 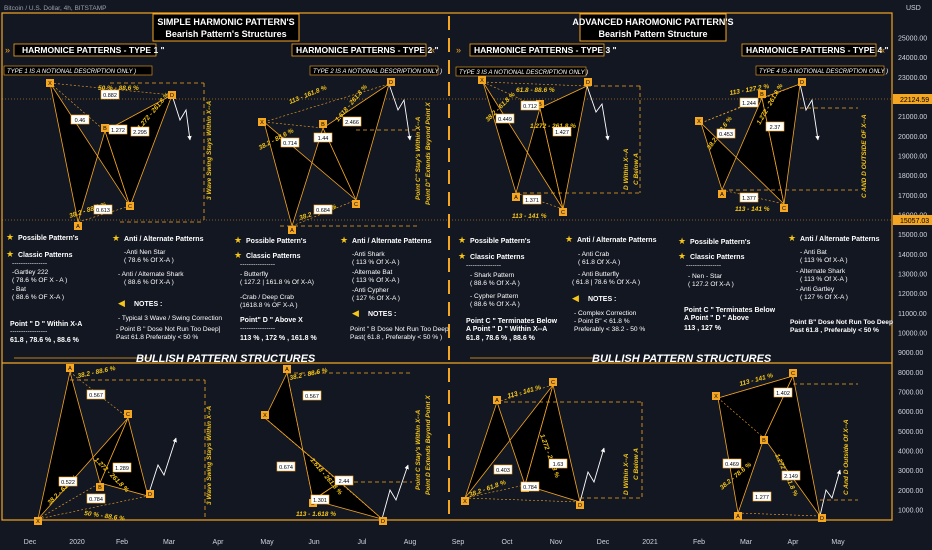 I want to click on svg-text: -Alternate Bat, so click(x=372, y=272).